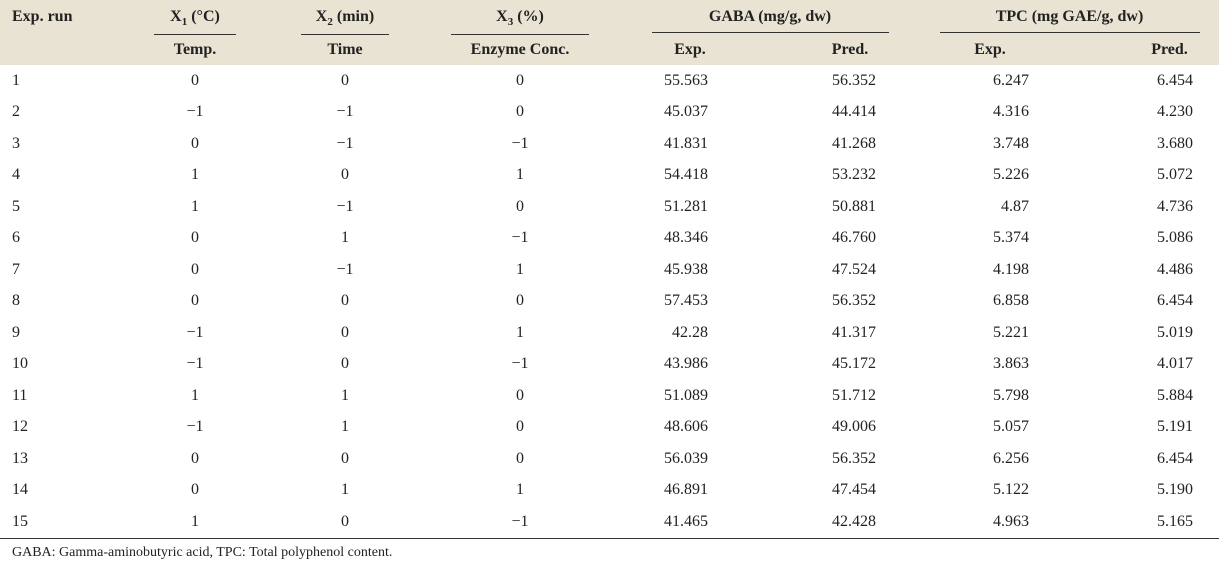 The height and width of the screenshot is (562, 1219). I want to click on variable-unit: (°C), so click(205, 16).